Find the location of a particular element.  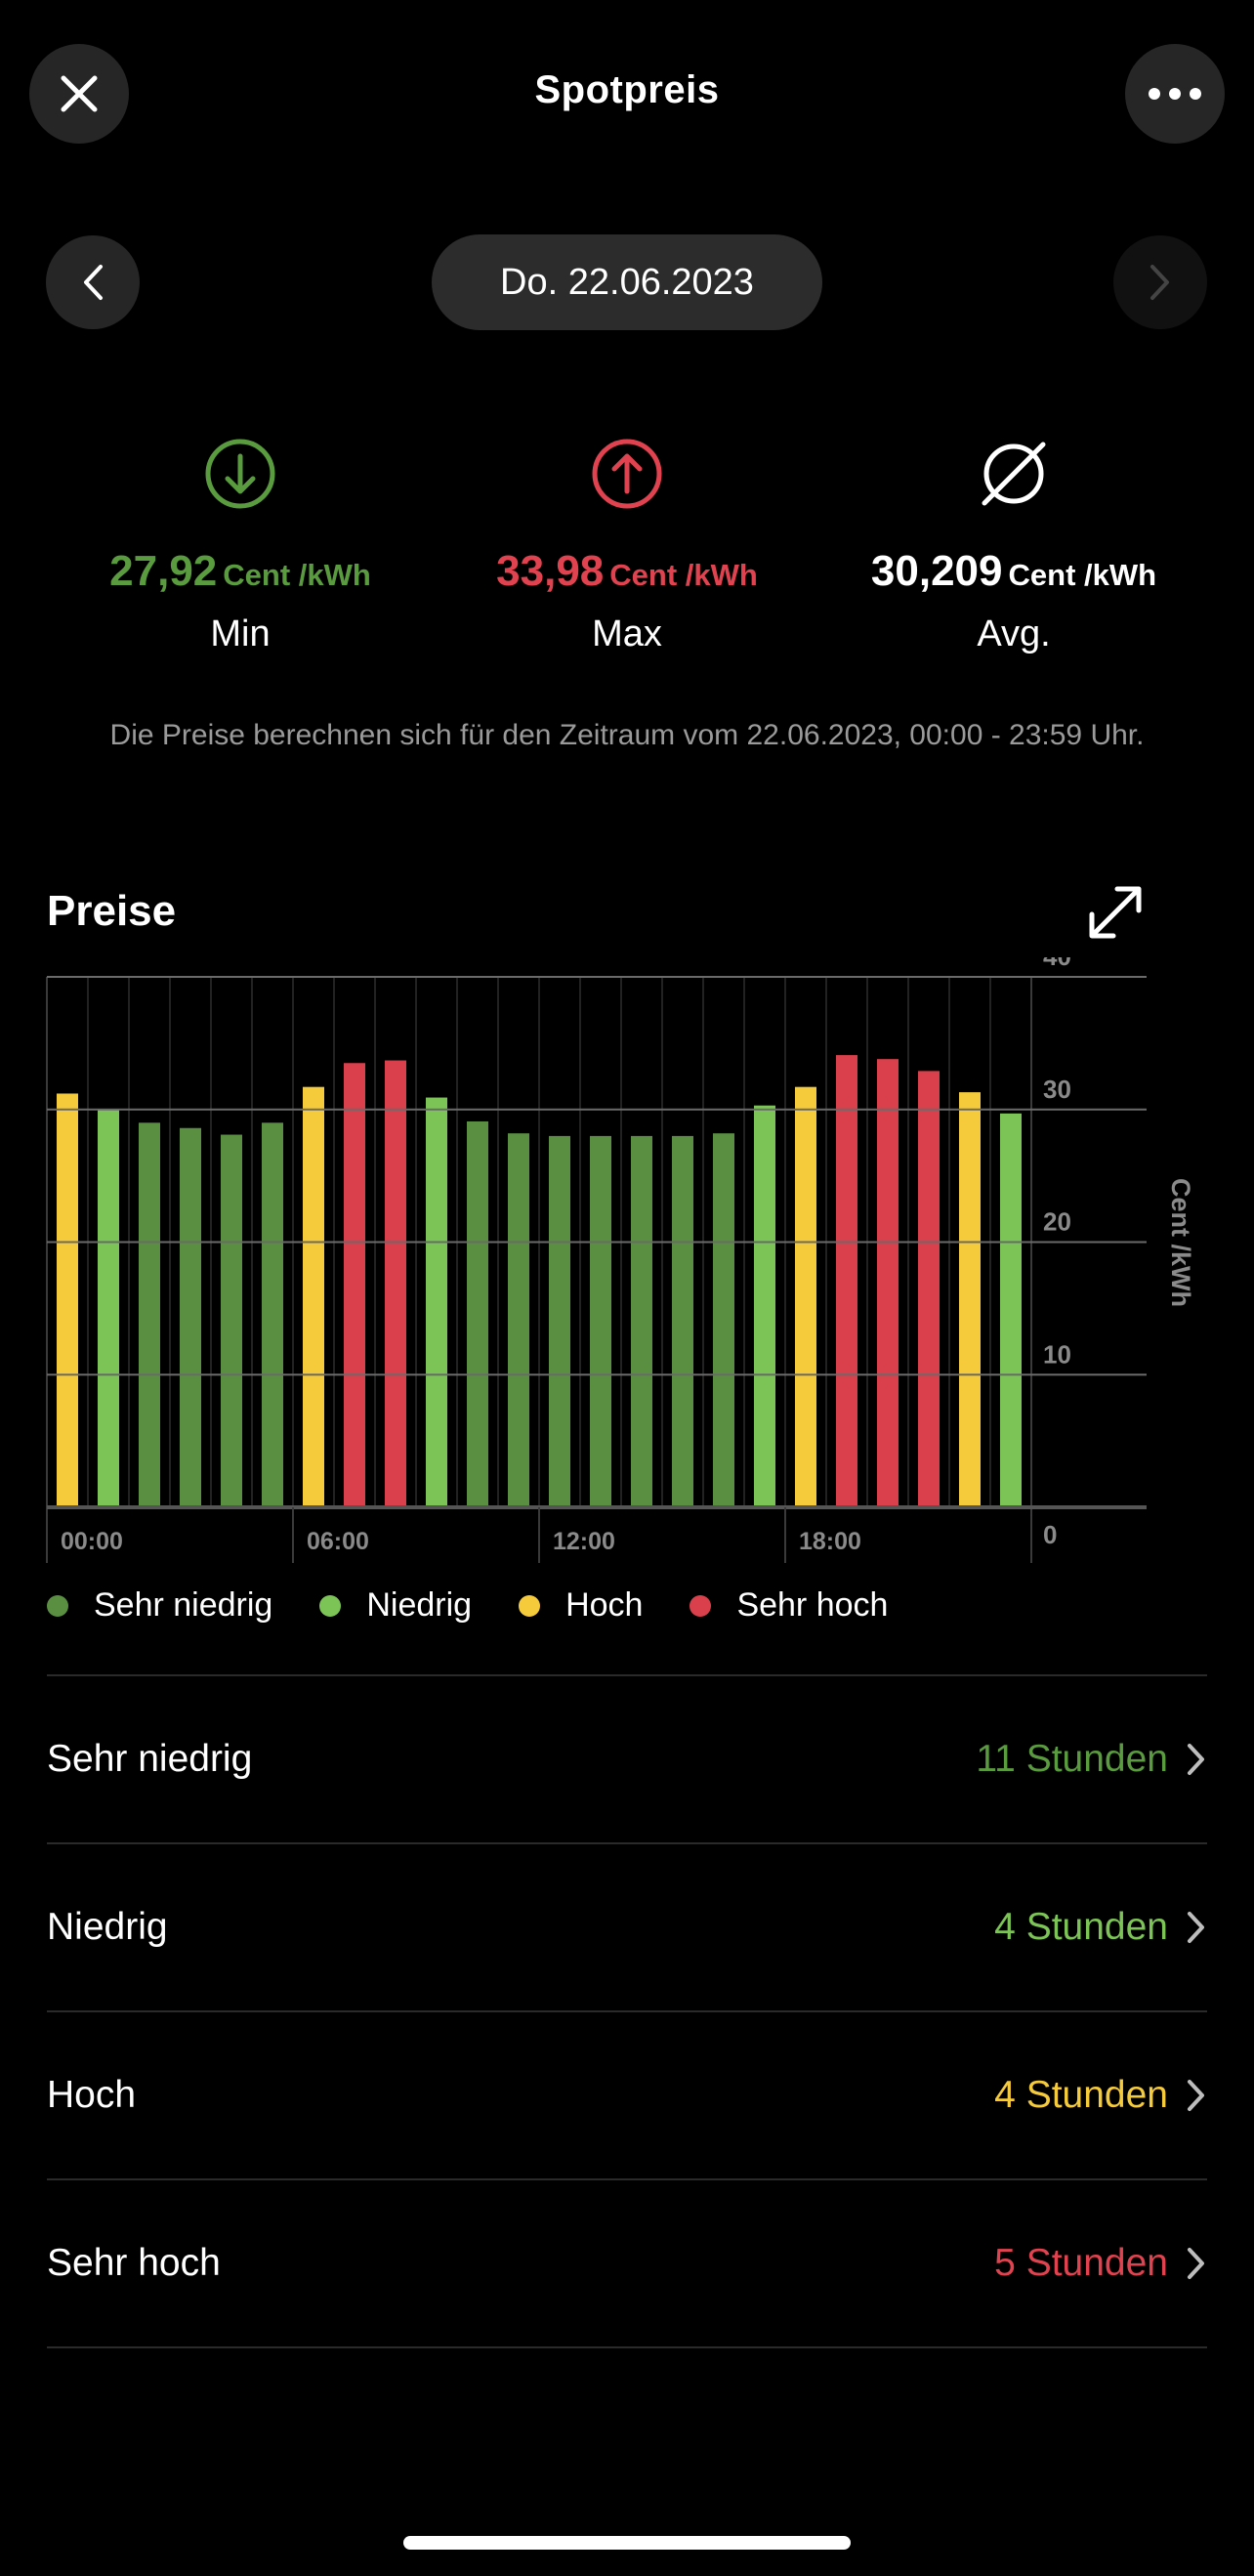

next-day-button is located at coordinates (1160, 282).